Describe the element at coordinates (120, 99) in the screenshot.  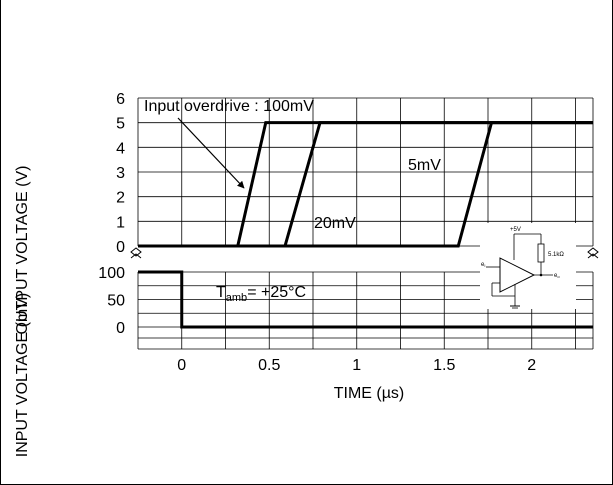
I see `y-tick-label-top: 6` at that location.